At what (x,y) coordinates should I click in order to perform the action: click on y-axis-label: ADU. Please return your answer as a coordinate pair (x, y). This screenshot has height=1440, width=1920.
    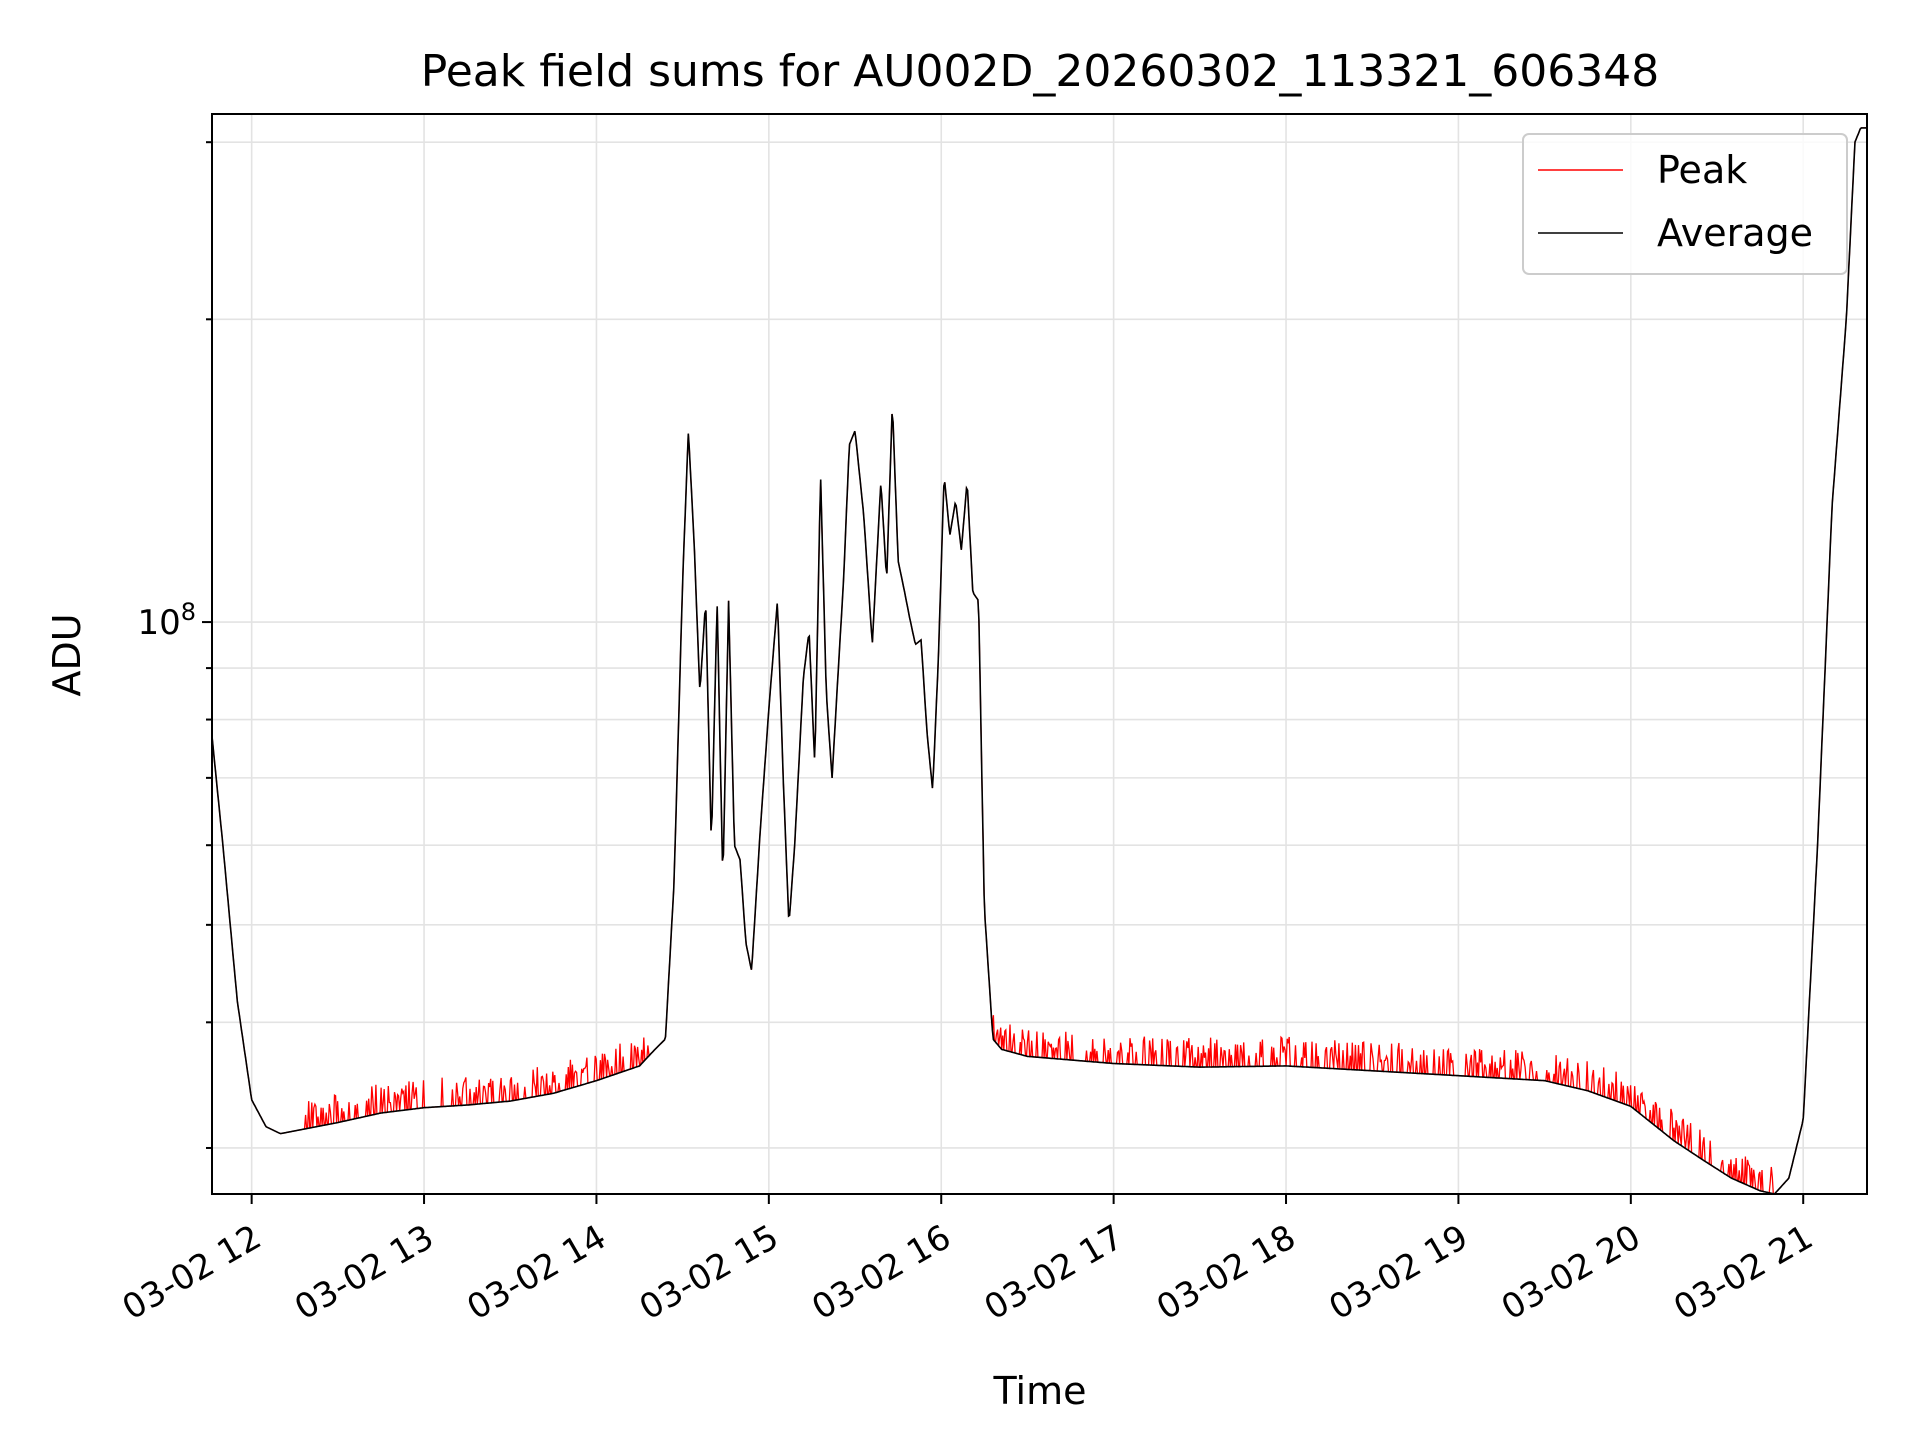
    Looking at the image, I should click on (67, 654).